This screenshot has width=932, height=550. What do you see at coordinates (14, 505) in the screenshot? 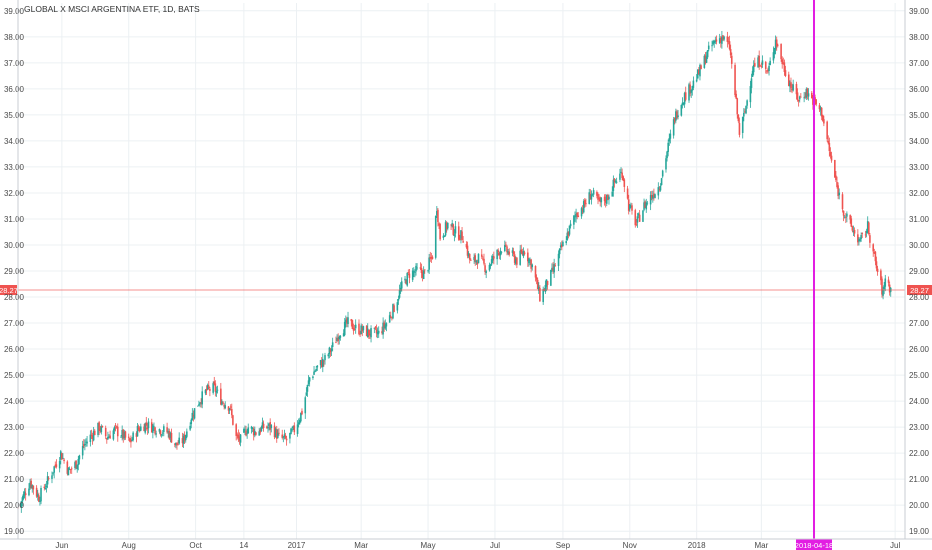
I see `y-tick-label-left: 20.00` at bounding box center [14, 505].